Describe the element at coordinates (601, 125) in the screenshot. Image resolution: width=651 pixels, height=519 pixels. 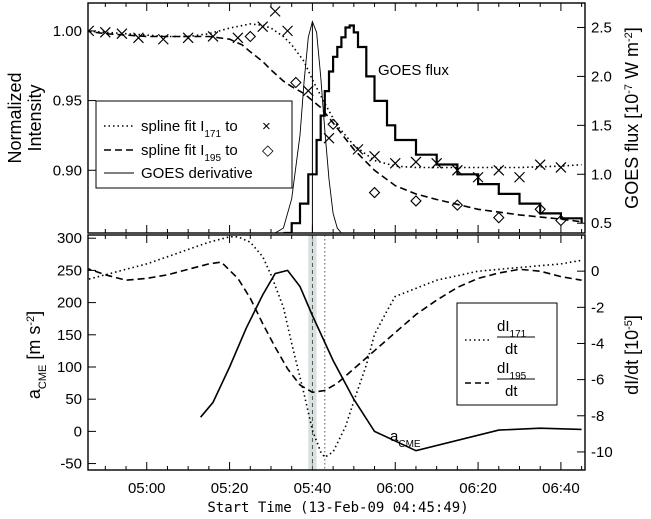
I see `y-tick-label-right: 1.5` at that location.